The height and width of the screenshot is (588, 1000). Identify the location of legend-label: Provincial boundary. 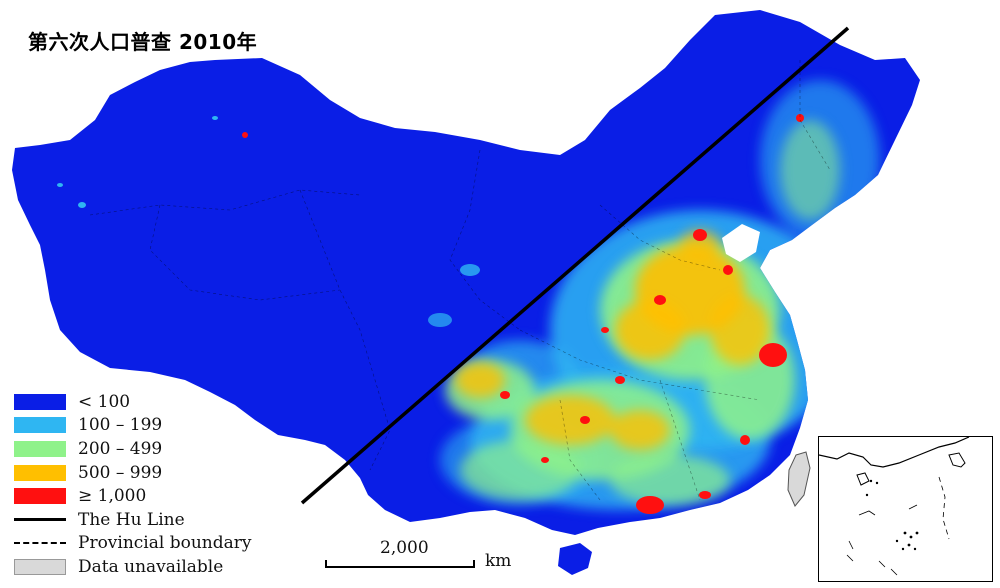
(165, 543).